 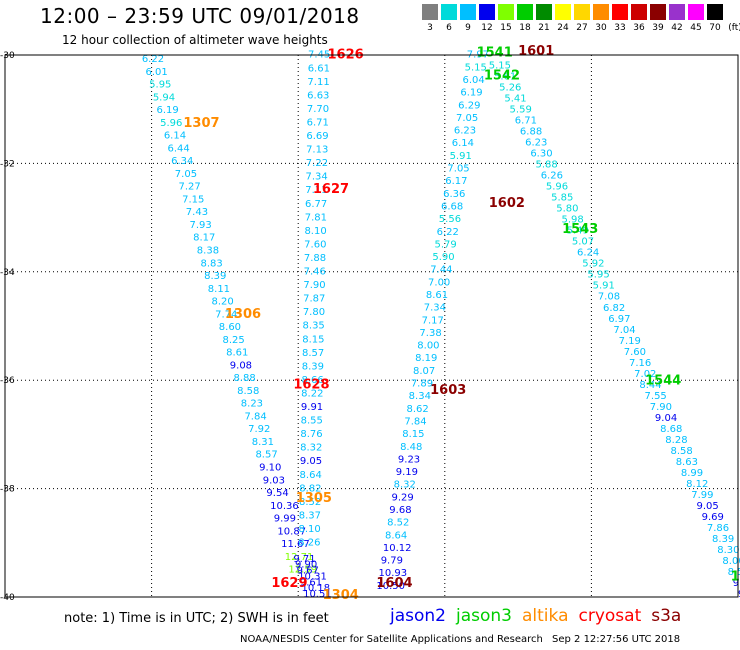 What do you see at coordinates (252, 404) in the screenshot?
I see `wave-height-value: 8.23` at bounding box center [252, 404].